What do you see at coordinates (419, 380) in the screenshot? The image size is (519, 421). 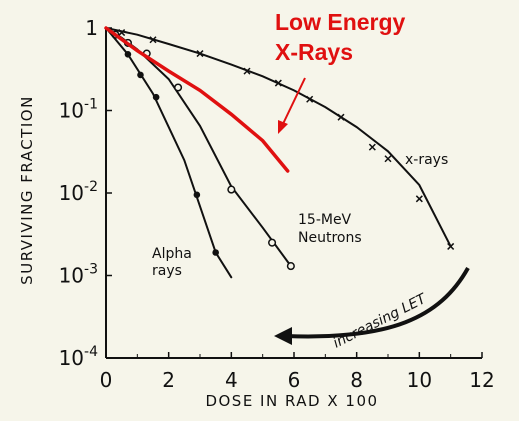 I see `x-tick-label: 10` at bounding box center [419, 380].